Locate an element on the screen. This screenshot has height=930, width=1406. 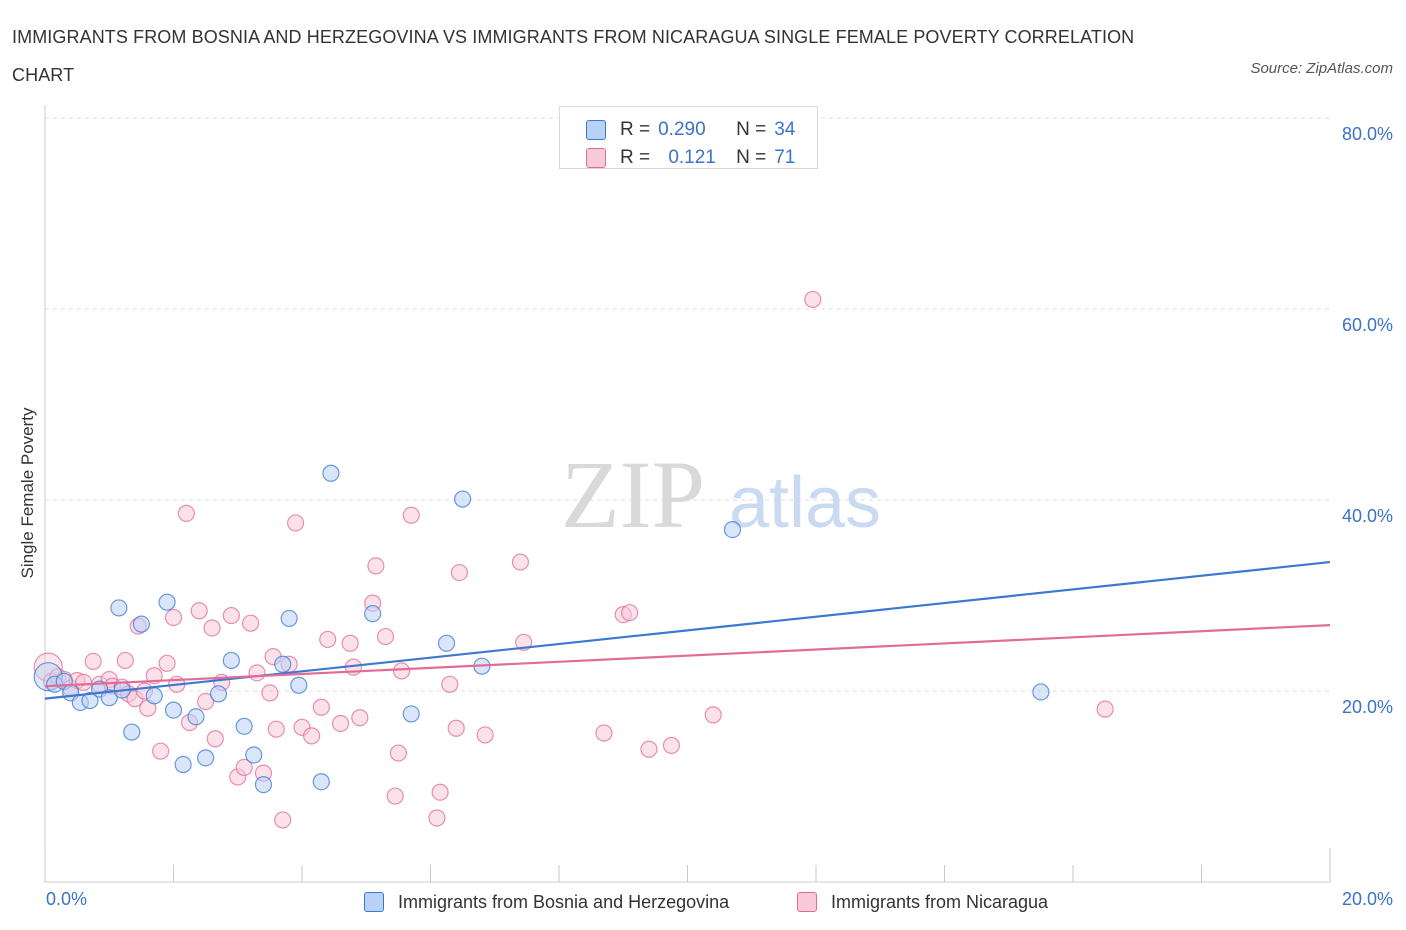
bottom-legend-nicaragua: Immigrants from Nicaragua is located at coordinates (922, 902).